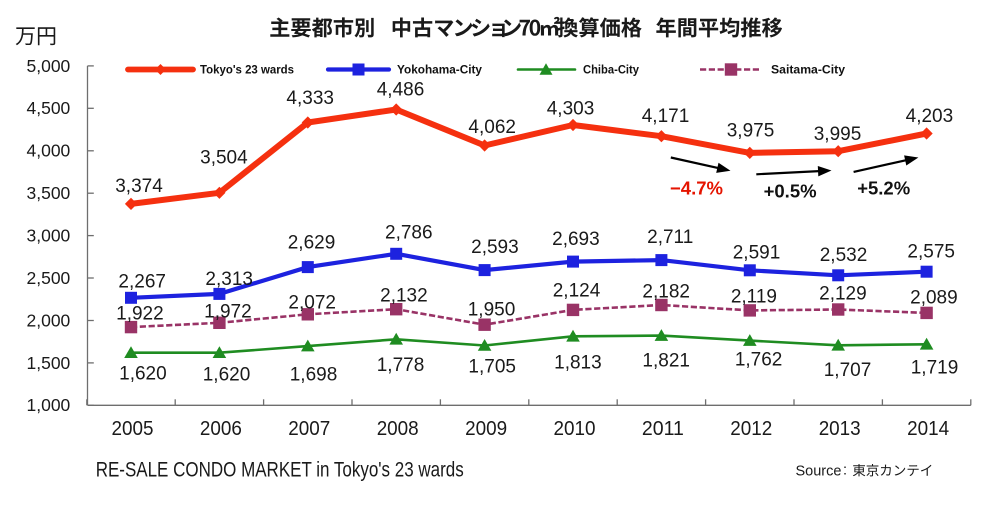 Image resolution: width=990 pixels, height=507 pixels. Describe the element at coordinates (401, 365) in the screenshot. I see `svg-text: 1,778` at that location.